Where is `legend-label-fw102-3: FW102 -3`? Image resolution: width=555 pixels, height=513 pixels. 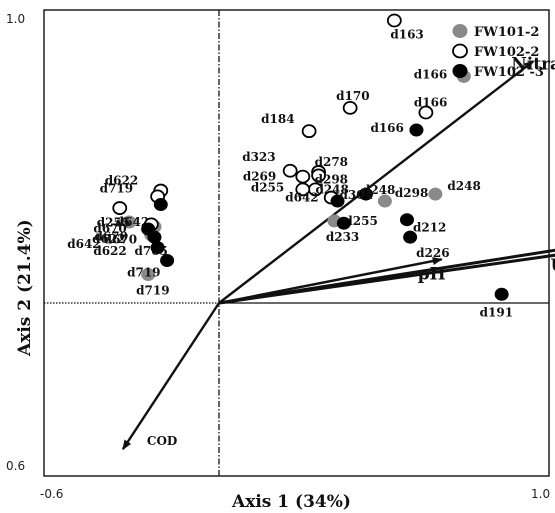 legend-label-fw102-3: FW102 -3 is located at coordinates (509, 72).